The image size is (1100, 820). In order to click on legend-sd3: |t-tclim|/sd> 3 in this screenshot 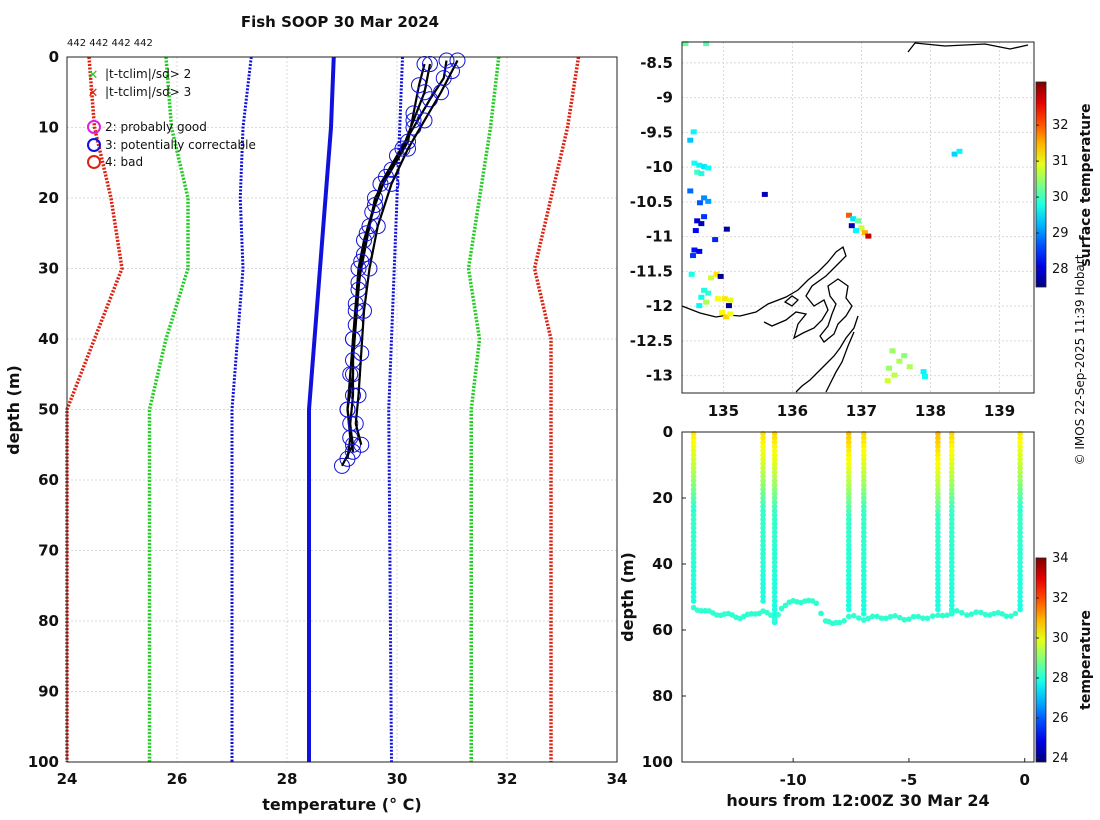, I will do `click(148, 92)`.